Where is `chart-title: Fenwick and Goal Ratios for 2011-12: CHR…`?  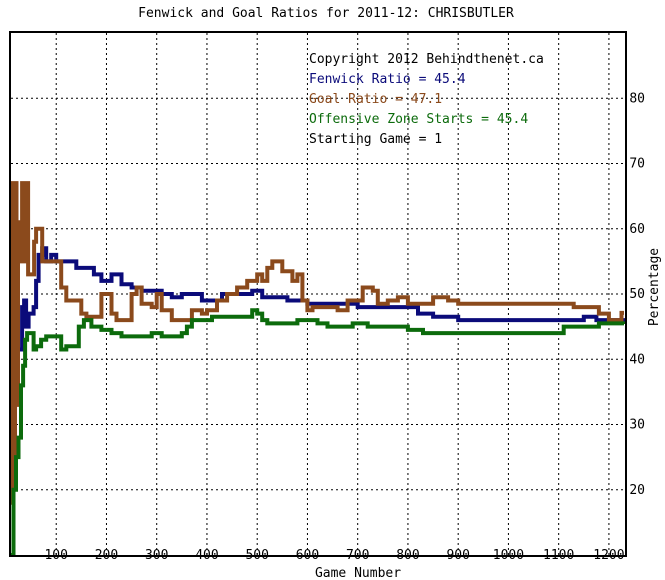
chart-title: Fenwick and Goal Ratios for 2011-12: CHR… is located at coordinates (326, 13).